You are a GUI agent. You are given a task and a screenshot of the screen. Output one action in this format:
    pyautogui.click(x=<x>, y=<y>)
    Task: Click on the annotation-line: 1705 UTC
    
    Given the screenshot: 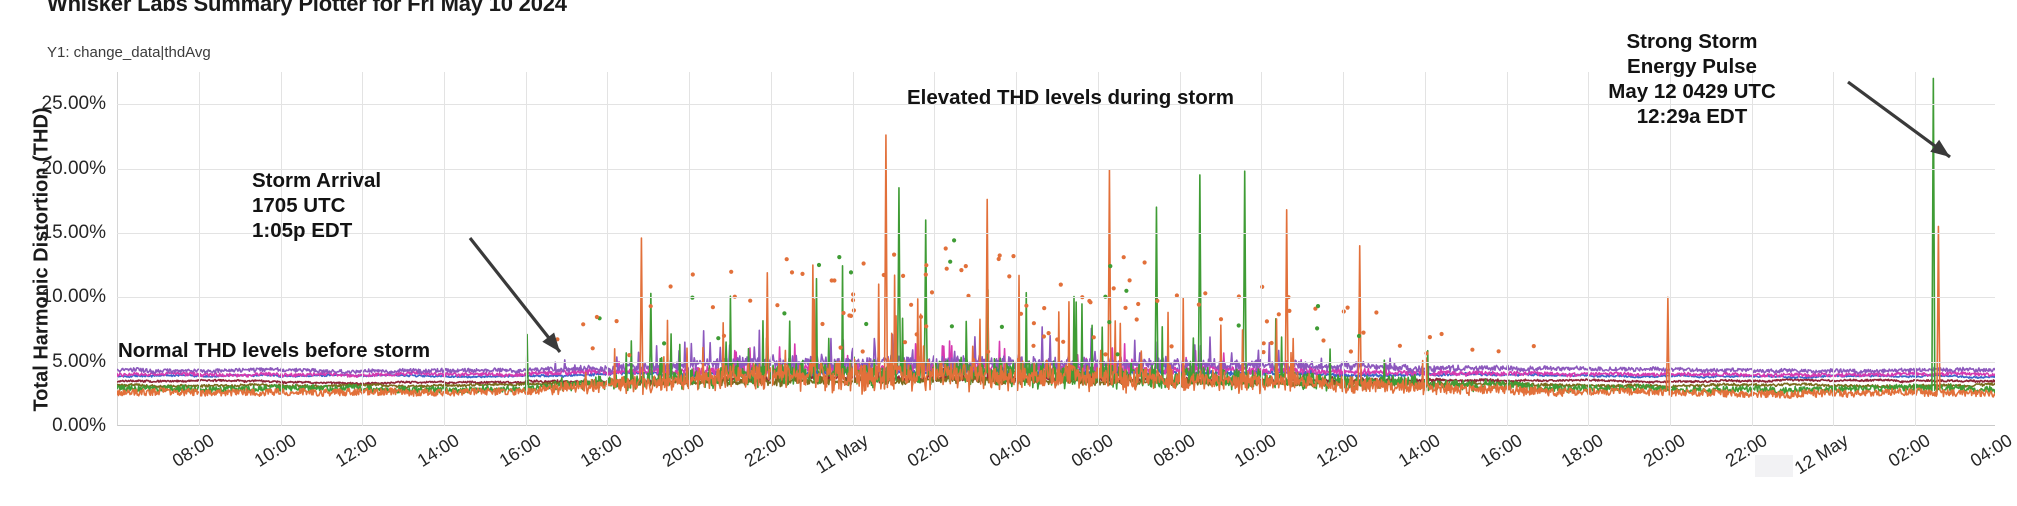 What is the action you would take?
    pyautogui.click(x=299, y=205)
    